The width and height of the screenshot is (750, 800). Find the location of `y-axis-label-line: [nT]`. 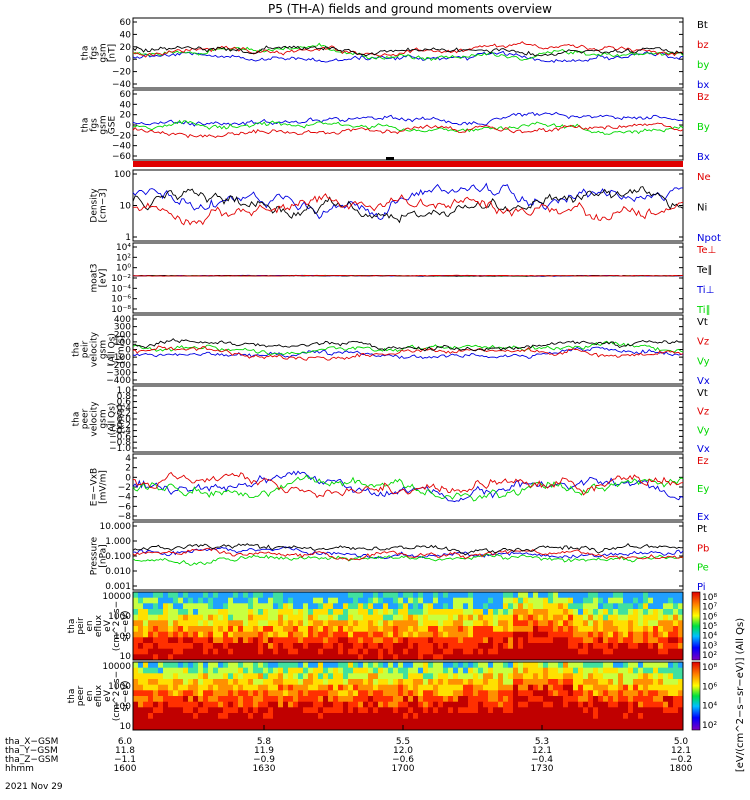

y-axis-label-line: [nT] is located at coordinates (113, 53).